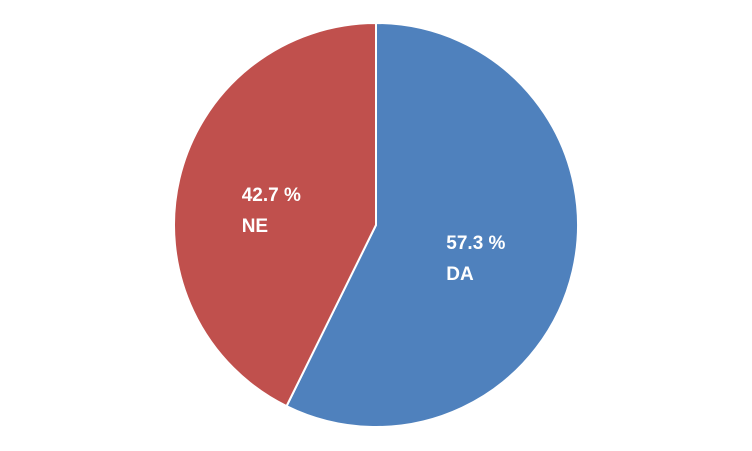 This screenshot has width=752, height=451. I want to click on slice-category-label-ne: NE, so click(255, 226).